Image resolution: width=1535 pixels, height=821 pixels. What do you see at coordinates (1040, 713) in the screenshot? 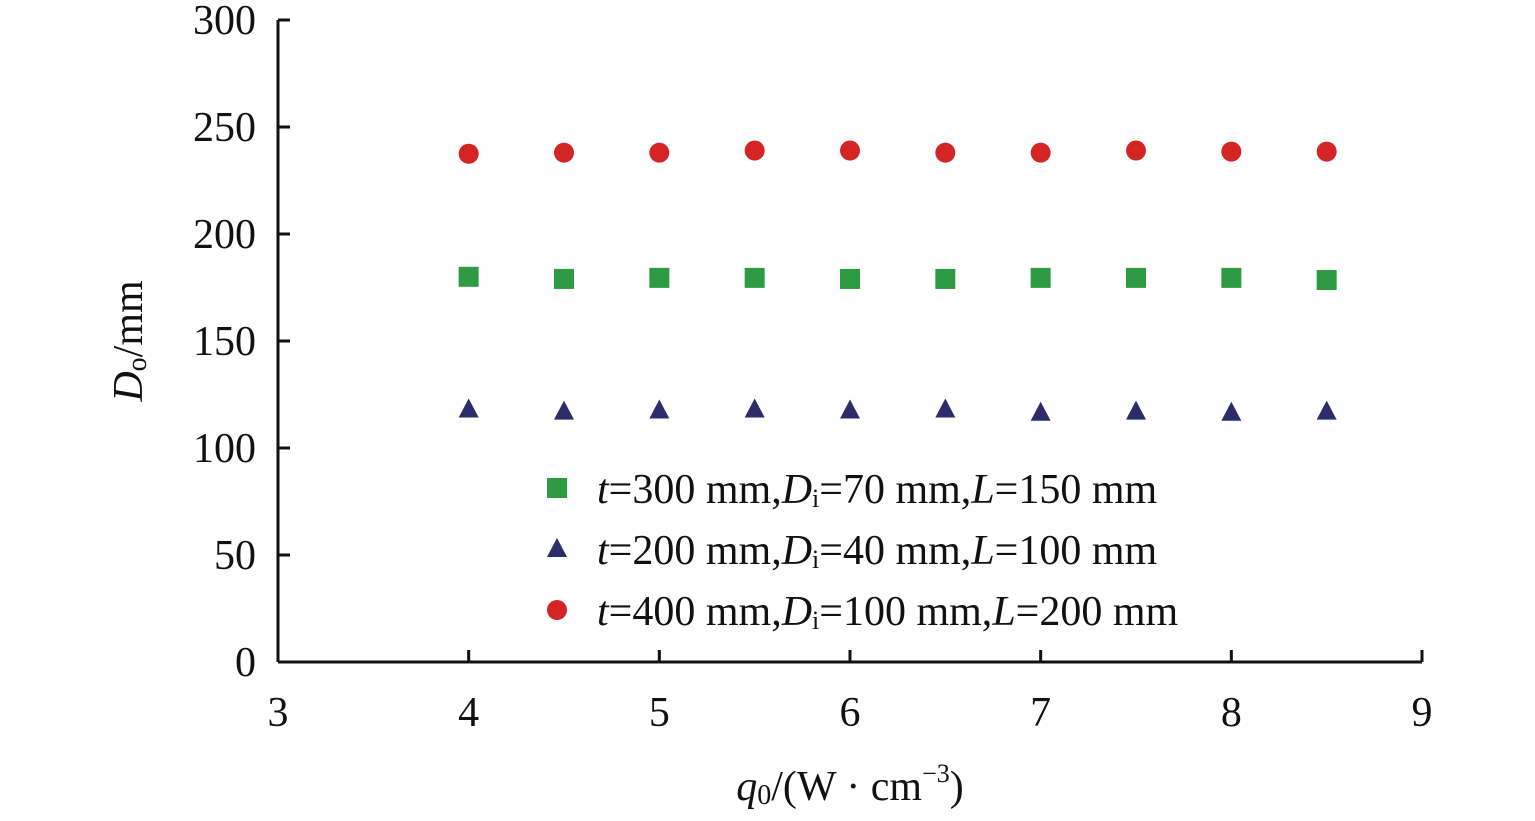
I see `x-tick-label: 7` at bounding box center [1040, 713].